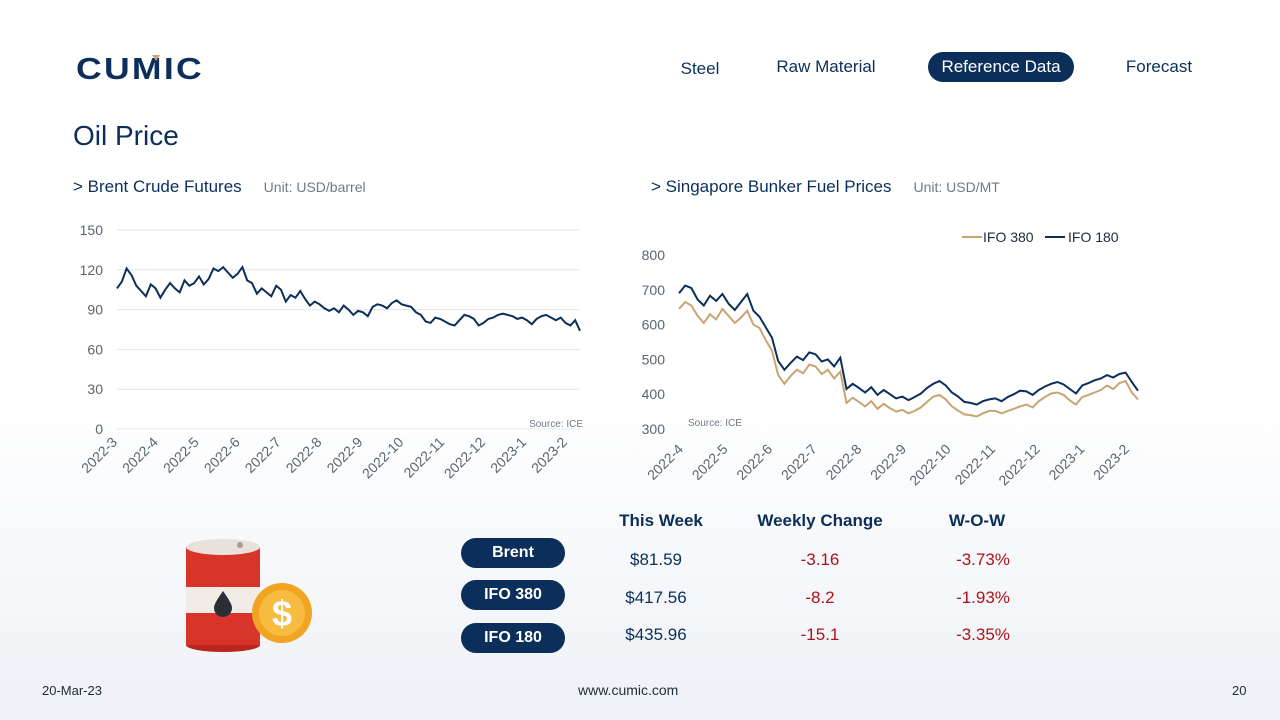  Describe the element at coordinates (465, 458) in the screenshot. I see `brent-x-tick-label: 2022-12` at that location.